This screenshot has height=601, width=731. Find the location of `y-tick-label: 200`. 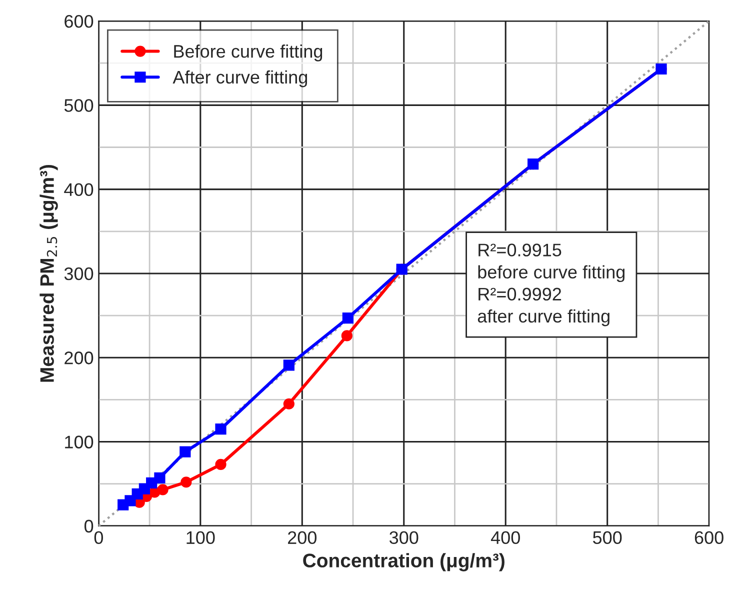

y-tick-label: 200 is located at coordinates (79, 358).